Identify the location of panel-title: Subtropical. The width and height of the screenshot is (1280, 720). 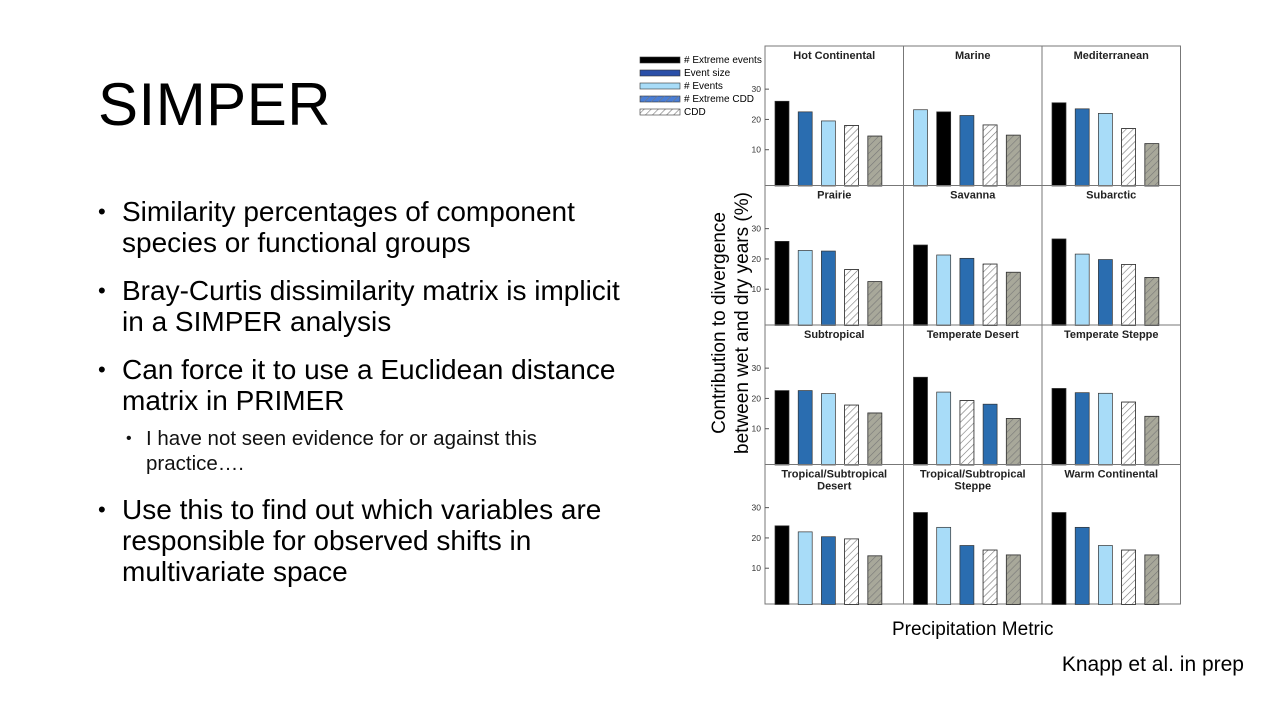
(834, 335).